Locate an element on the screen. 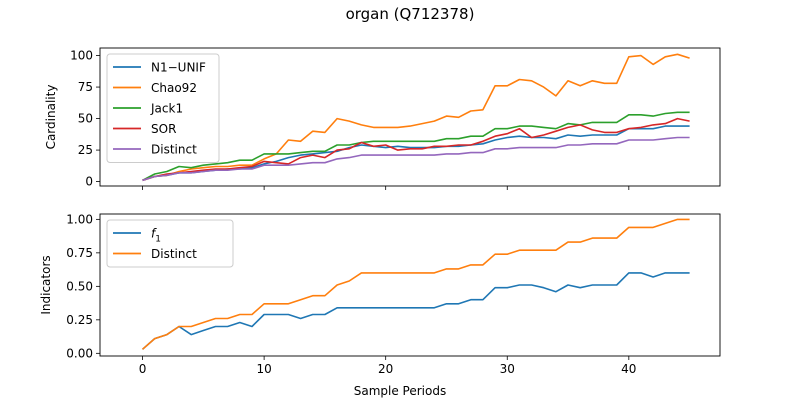 The width and height of the screenshot is (800, 400). series-line-sor is located at coordinates (416, 149).